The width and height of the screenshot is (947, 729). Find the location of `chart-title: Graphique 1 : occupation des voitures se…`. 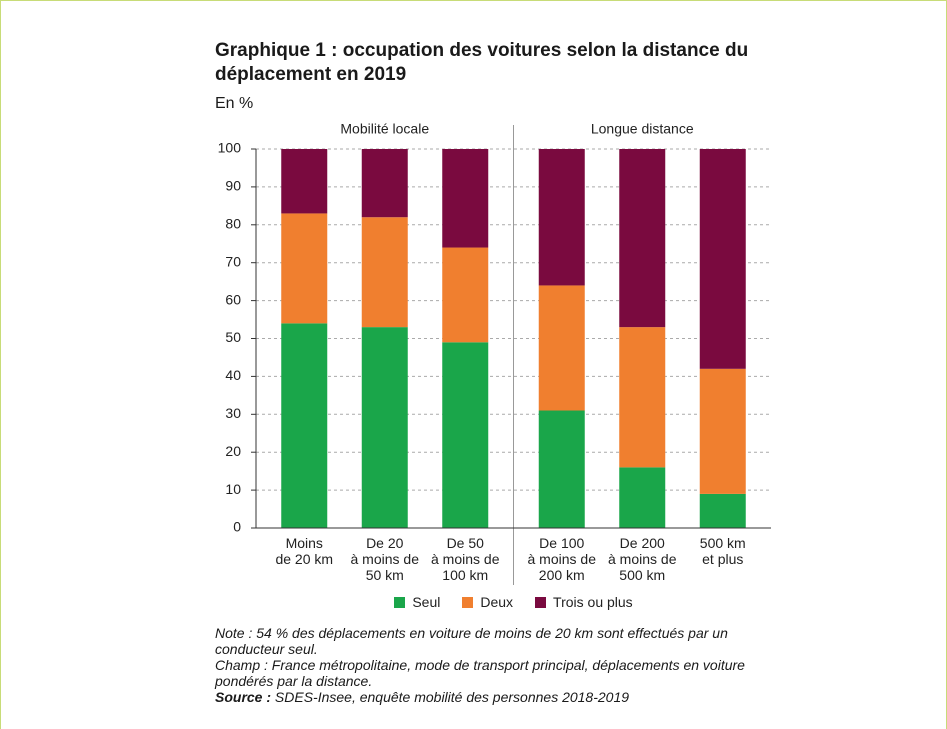

chart-title: Graphique 1 : occupation des voitures se… is located at coordinates (482, 62).